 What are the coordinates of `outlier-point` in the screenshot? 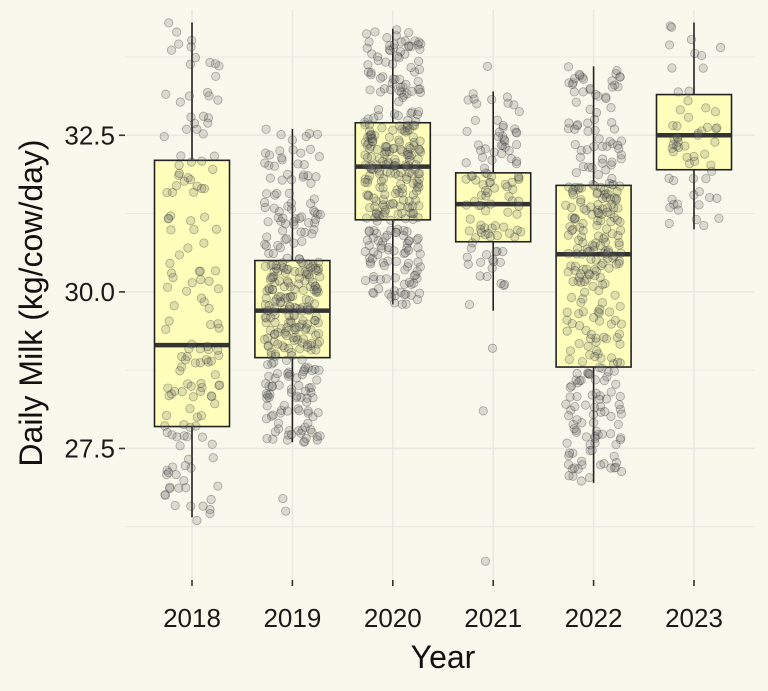 It's located at (487, 66).